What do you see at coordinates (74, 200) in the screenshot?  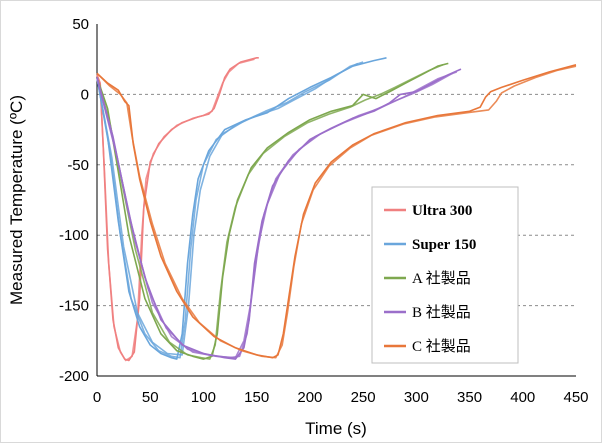 I see `y-tick-labels: 50 0 -50 -100 -150 -200` at bounding box center [74, 200].